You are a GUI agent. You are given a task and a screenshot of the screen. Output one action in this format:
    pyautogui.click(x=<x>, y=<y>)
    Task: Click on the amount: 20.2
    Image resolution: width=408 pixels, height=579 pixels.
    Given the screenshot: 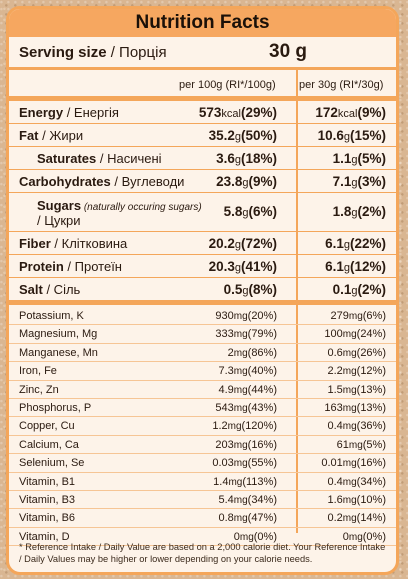 What is the action you would take?
    pyautogui.click(x=221, y=243)
    